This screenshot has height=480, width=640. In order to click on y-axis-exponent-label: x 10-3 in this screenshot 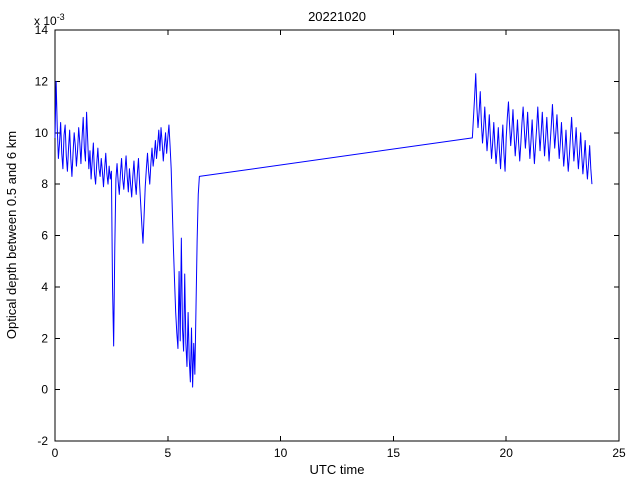, I will do `click(49, 20)`.